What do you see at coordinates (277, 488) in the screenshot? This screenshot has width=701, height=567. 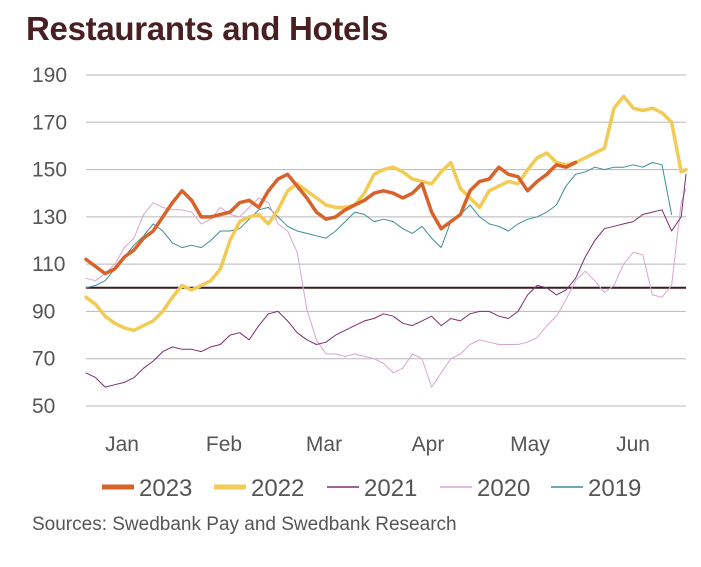 I see `legend-label: 2022` at bounding box center [277, 488].